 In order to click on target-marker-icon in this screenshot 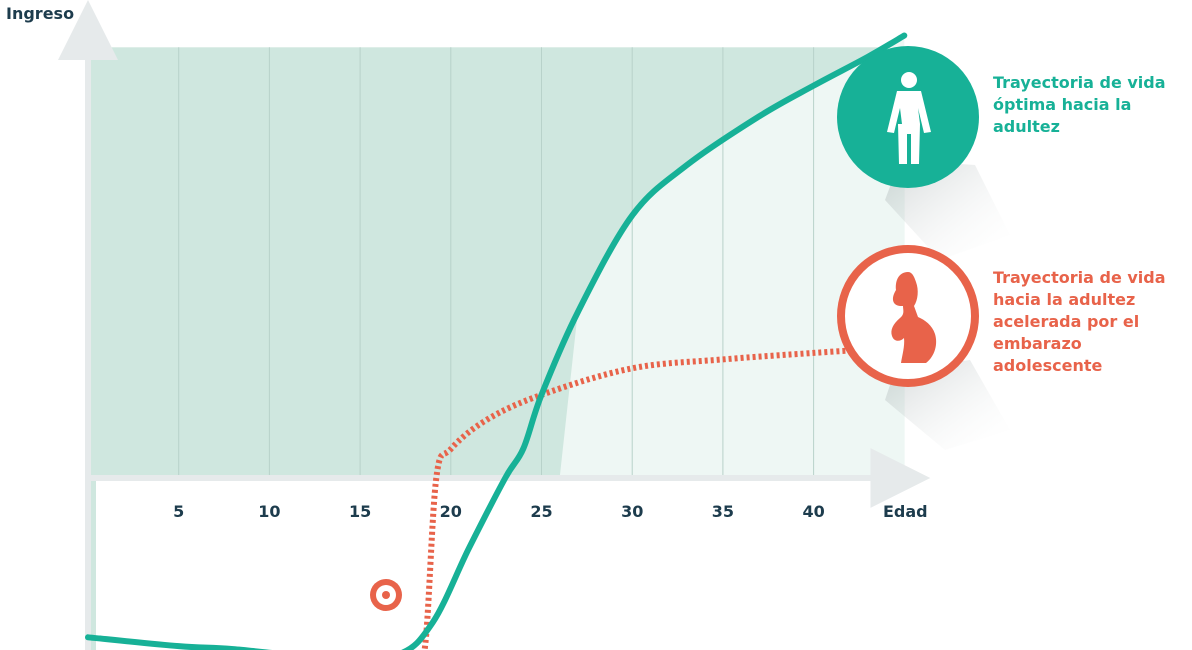, I will do `click(386, 595)`.